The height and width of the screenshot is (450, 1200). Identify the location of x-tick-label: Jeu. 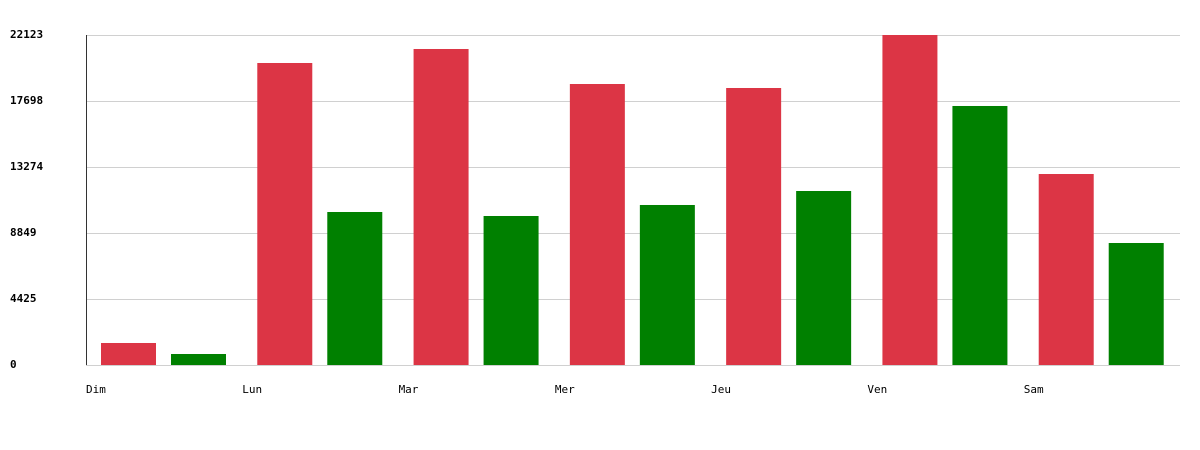
(721, 389).